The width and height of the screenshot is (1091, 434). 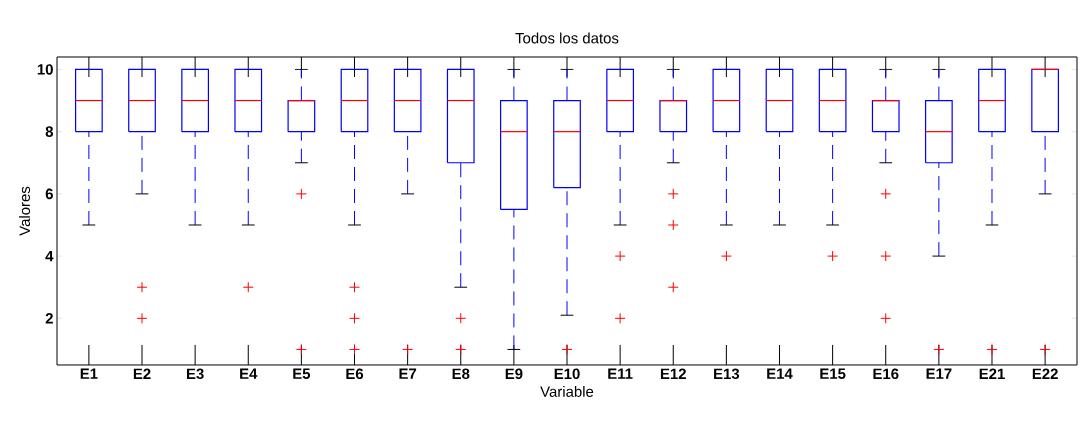 What do you see at coordinates (49, 318) in the screenshot?
I see `y-tick-label: 2` at bounding box center [49, 318].